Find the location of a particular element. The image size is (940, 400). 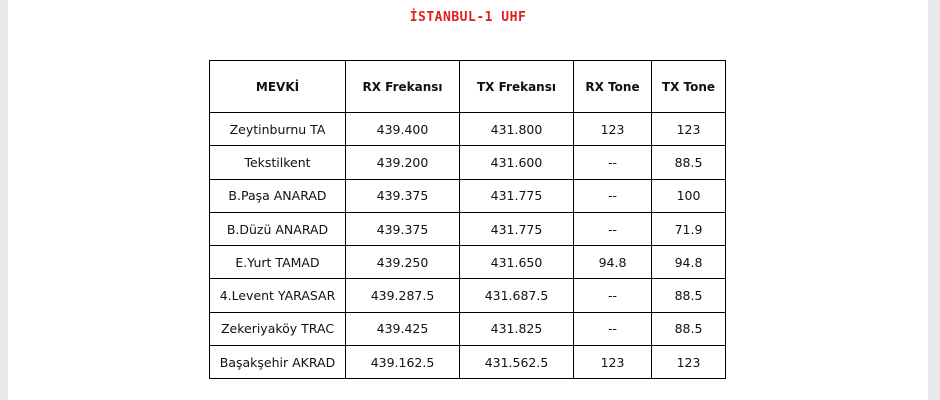

cell-rx-frequency: 439.400 is located at coordinates (402, 129).